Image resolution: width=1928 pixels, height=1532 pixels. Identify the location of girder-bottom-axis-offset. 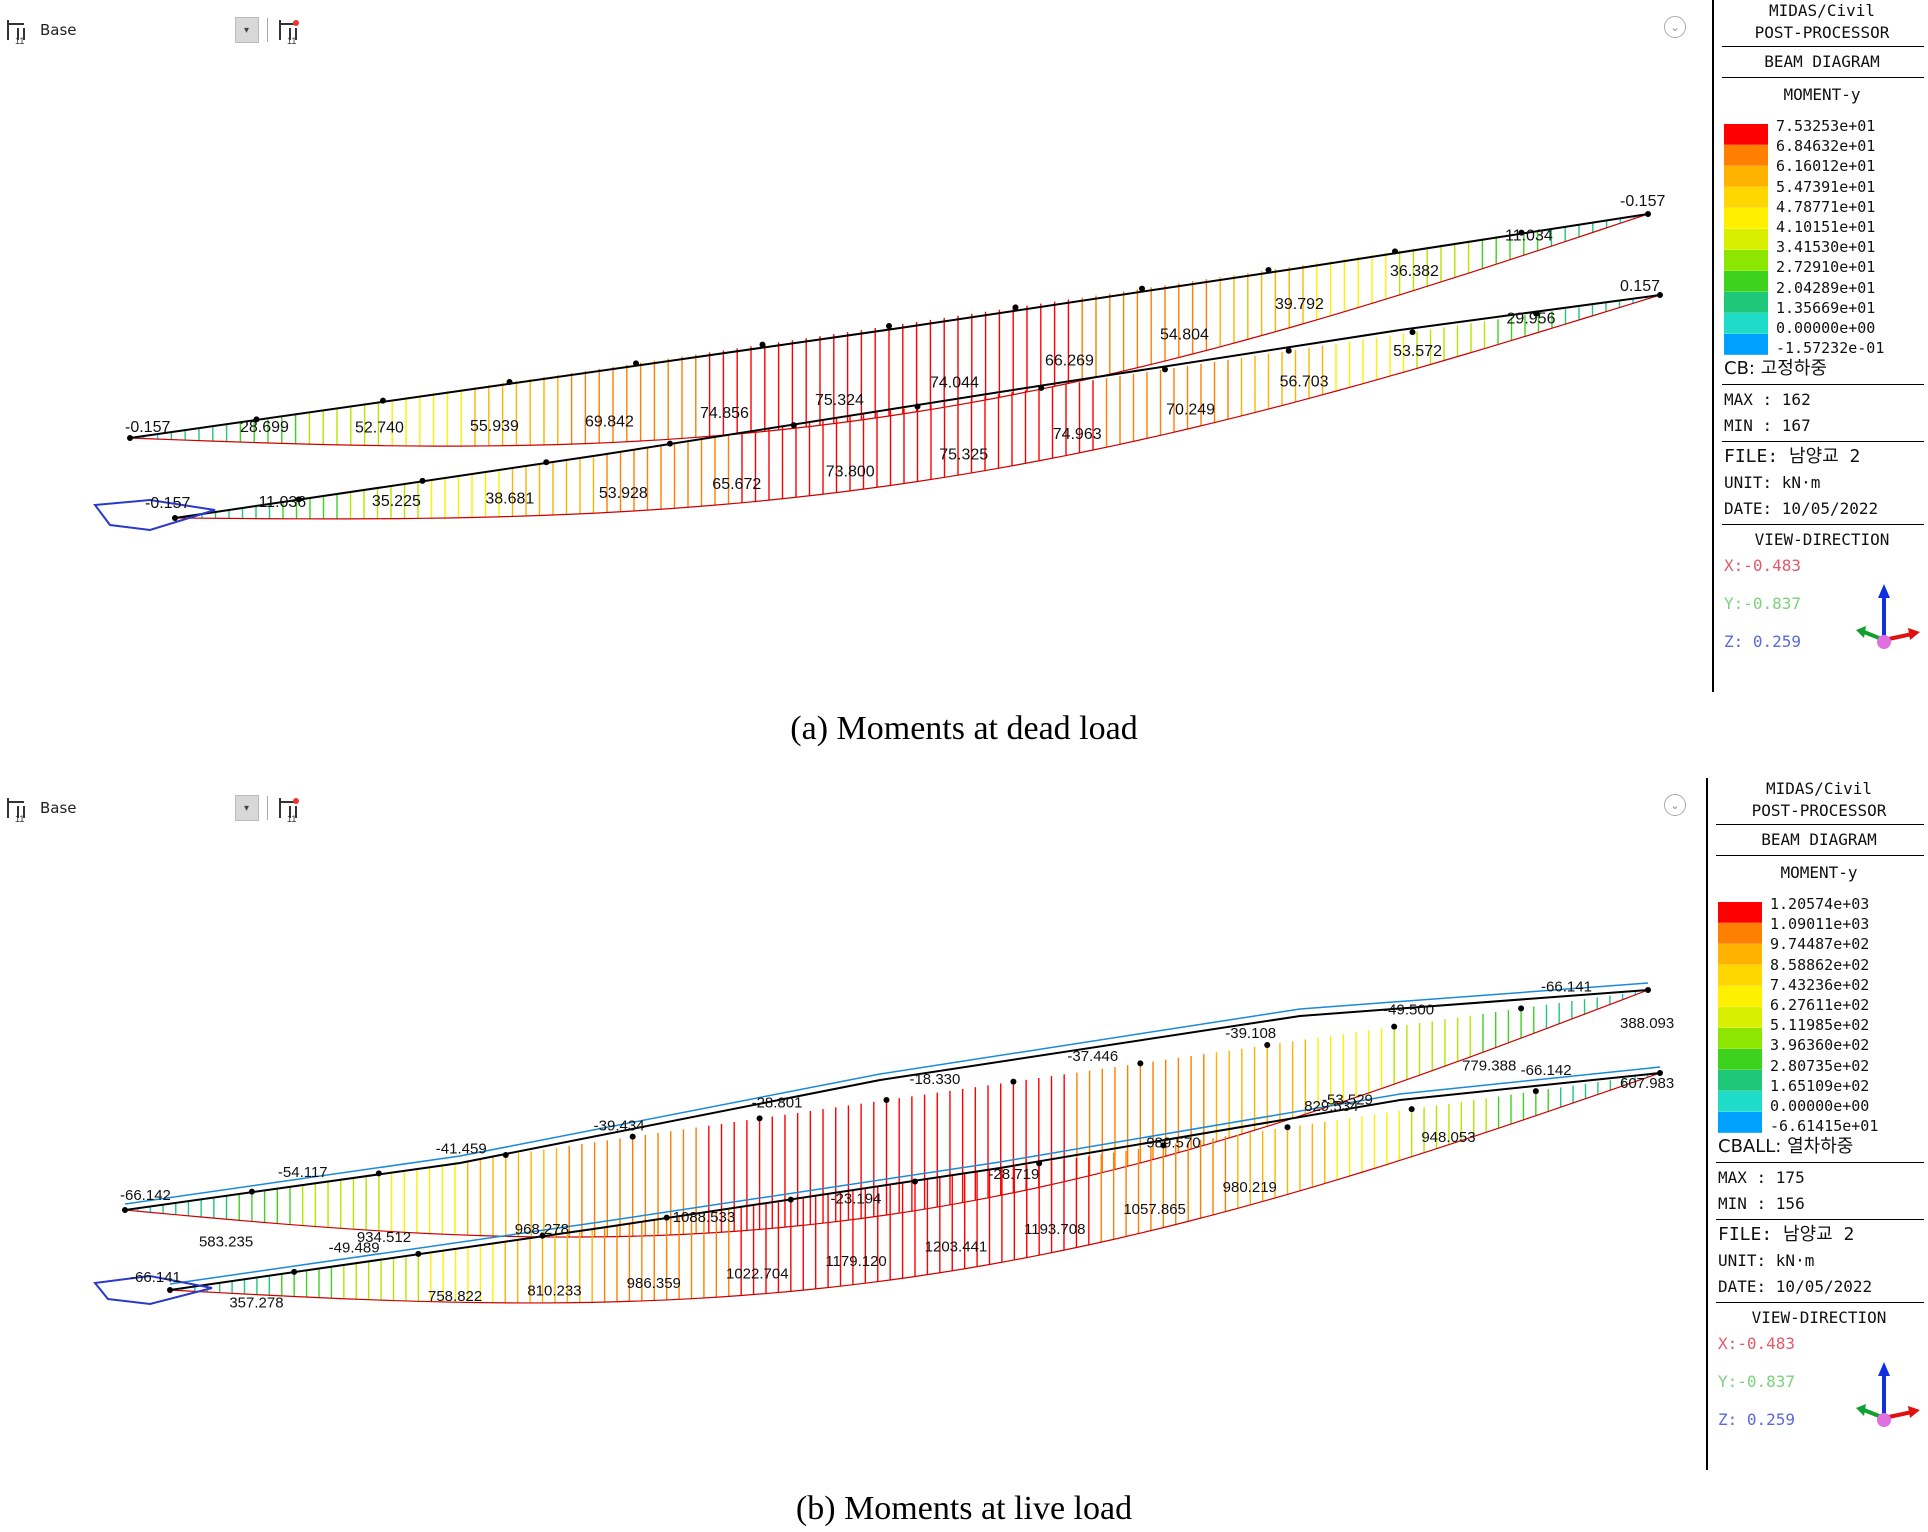
(915, 1175).